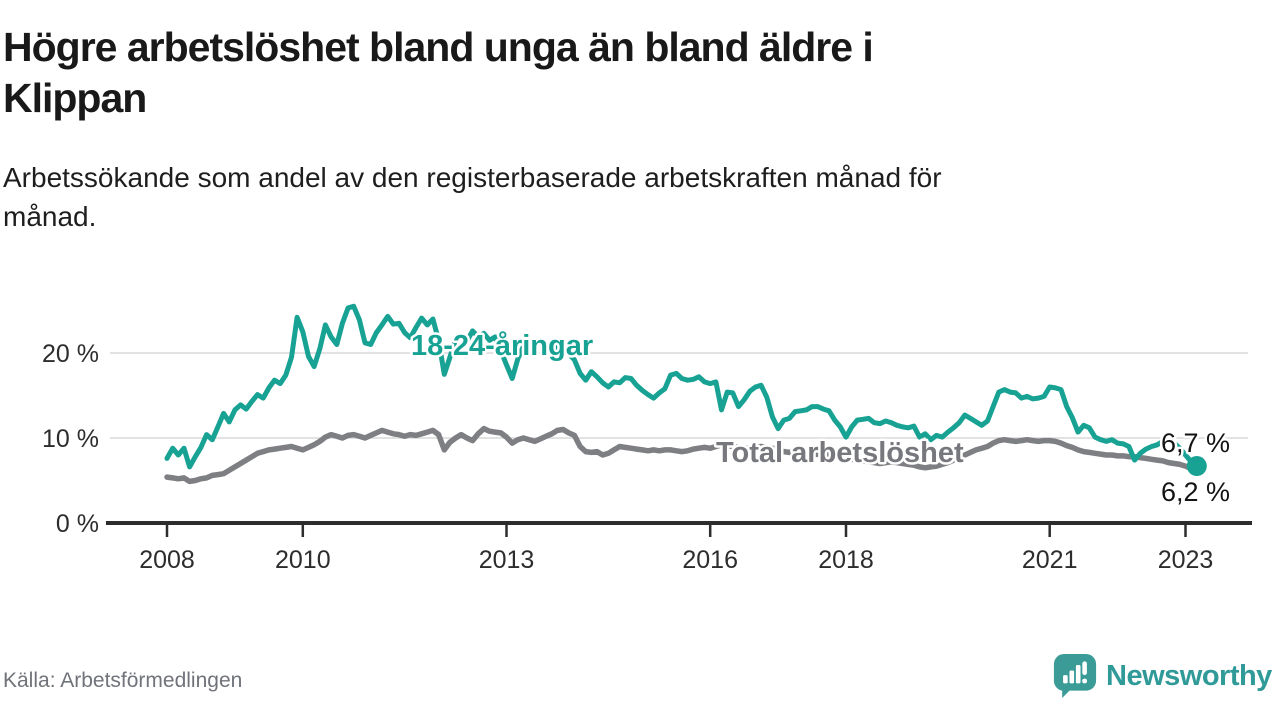 The height and width of the screenshot is (720, 1280). What do you see at coordinates (167, 560) in the screenshot?
I see `x-tick-label-2008: 2008` at bounding box center [167, 560].